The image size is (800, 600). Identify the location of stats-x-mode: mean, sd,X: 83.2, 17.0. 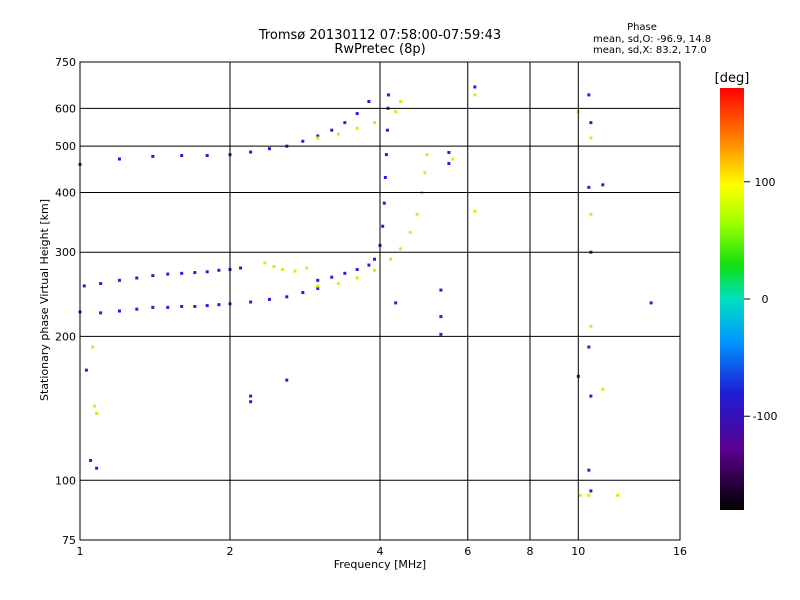
(650, 50).